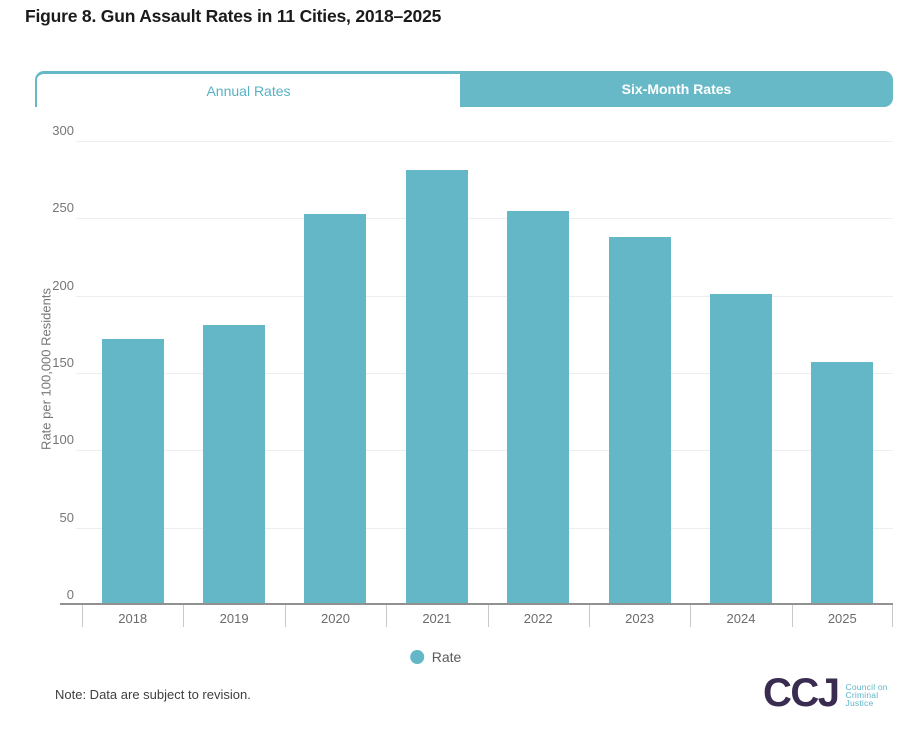 This screenshot has height=734, width=915. I want to click on tab-bar: Annual Rates Six-Month Rates, so click(464, 89).